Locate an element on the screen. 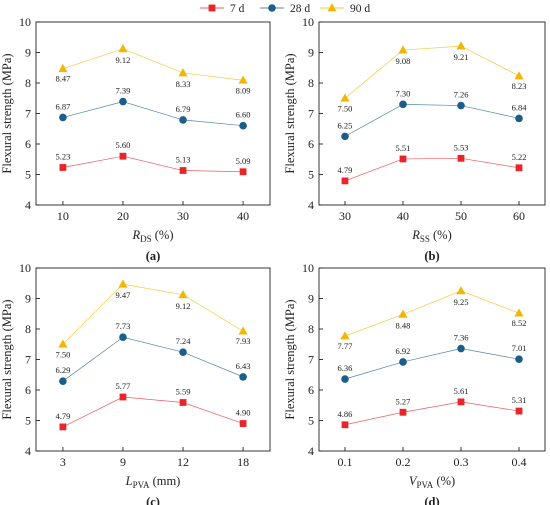  y-tick-label: 4 is located at coordinates (311, 205).